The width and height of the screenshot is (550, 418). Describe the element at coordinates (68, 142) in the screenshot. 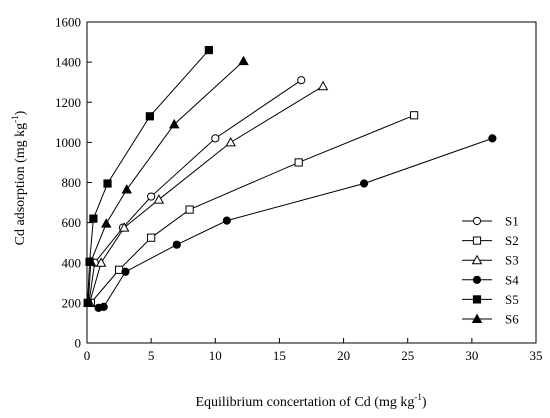

I see `y-tick-label: 1000` at that location.